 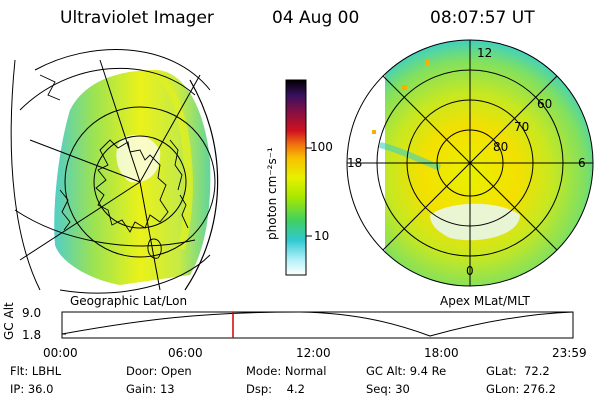 I want to click on right-panel-caption: Apex MLat/MLT, so click(x=485, y=301).